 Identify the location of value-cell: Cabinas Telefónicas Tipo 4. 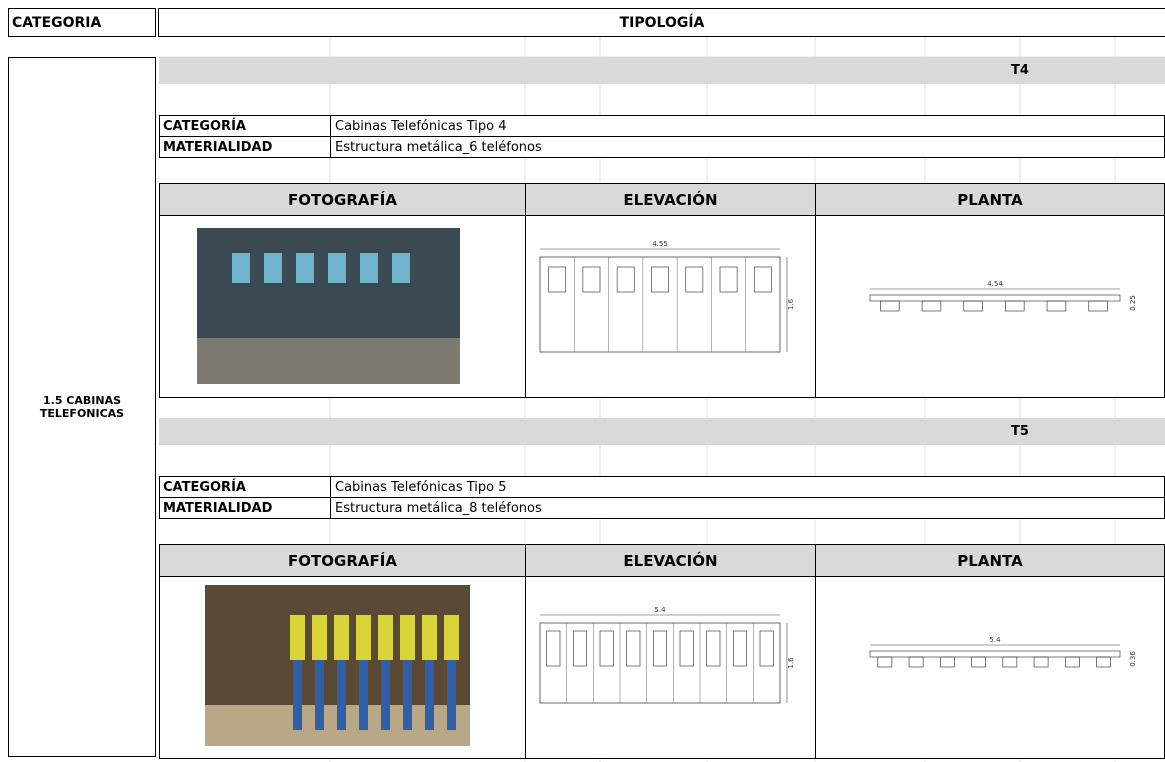
(747, 126).